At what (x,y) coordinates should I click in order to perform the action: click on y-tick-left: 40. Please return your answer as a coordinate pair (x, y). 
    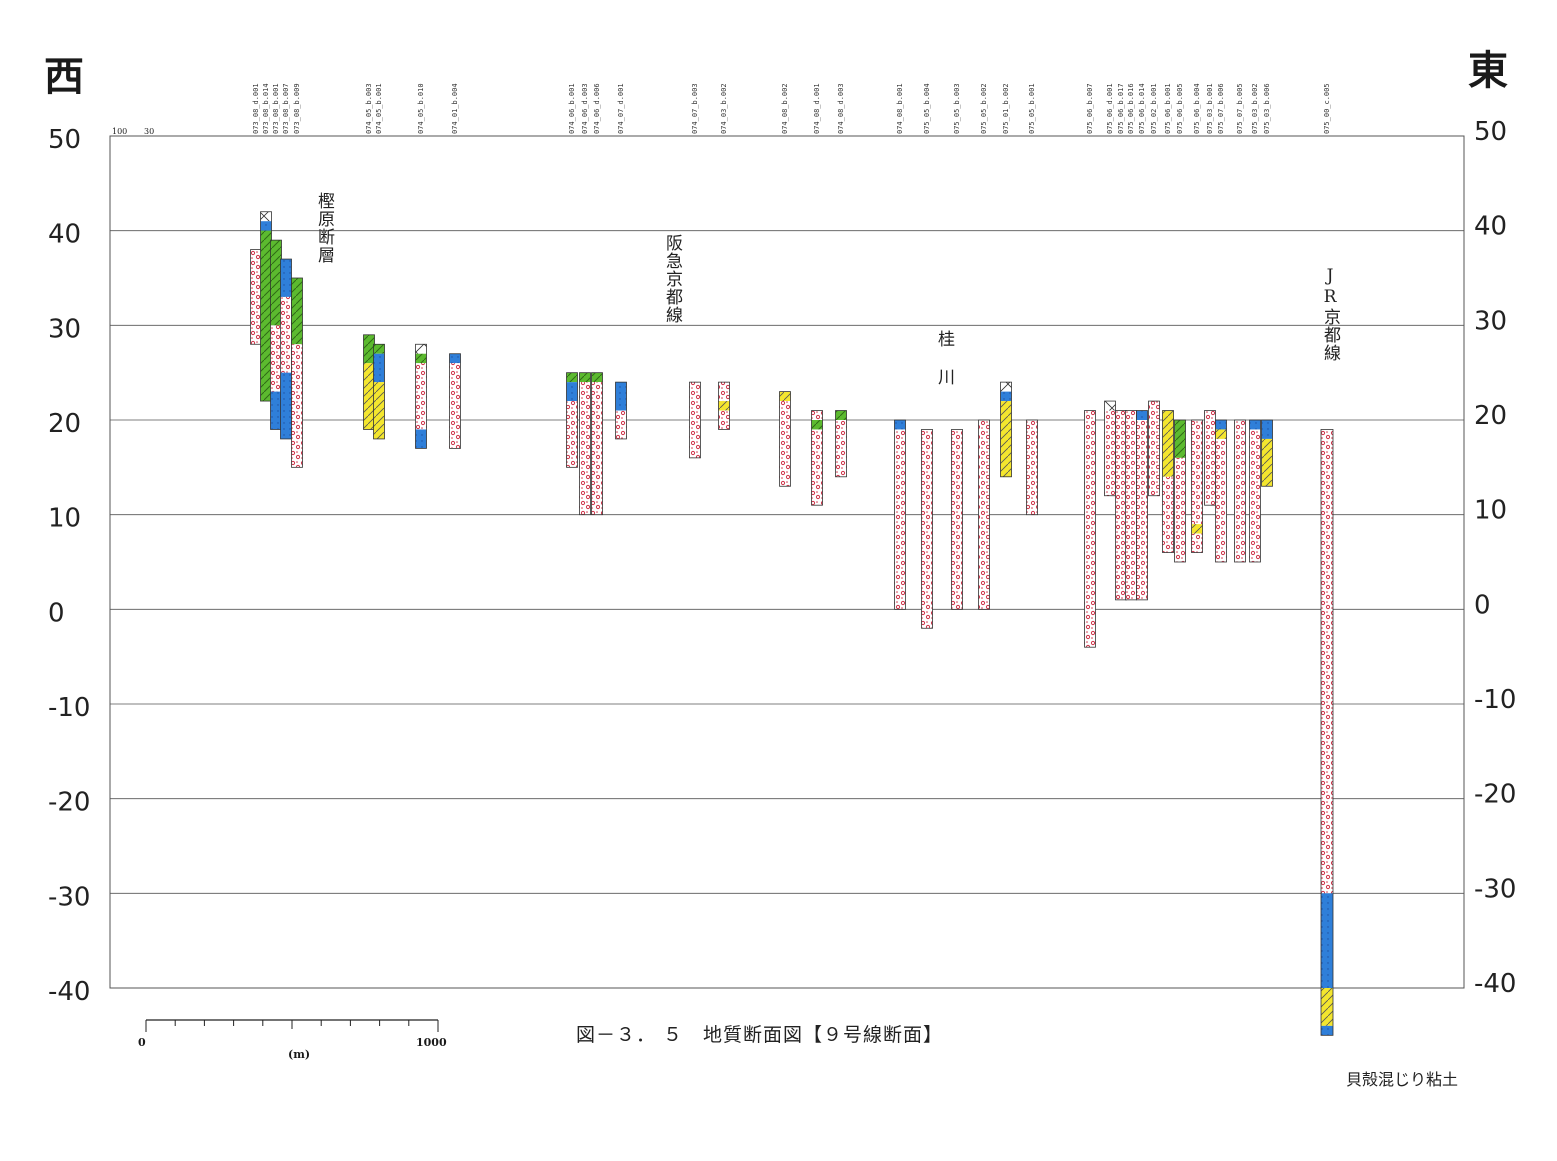
    Looking at the image, I should click on (64, 235).